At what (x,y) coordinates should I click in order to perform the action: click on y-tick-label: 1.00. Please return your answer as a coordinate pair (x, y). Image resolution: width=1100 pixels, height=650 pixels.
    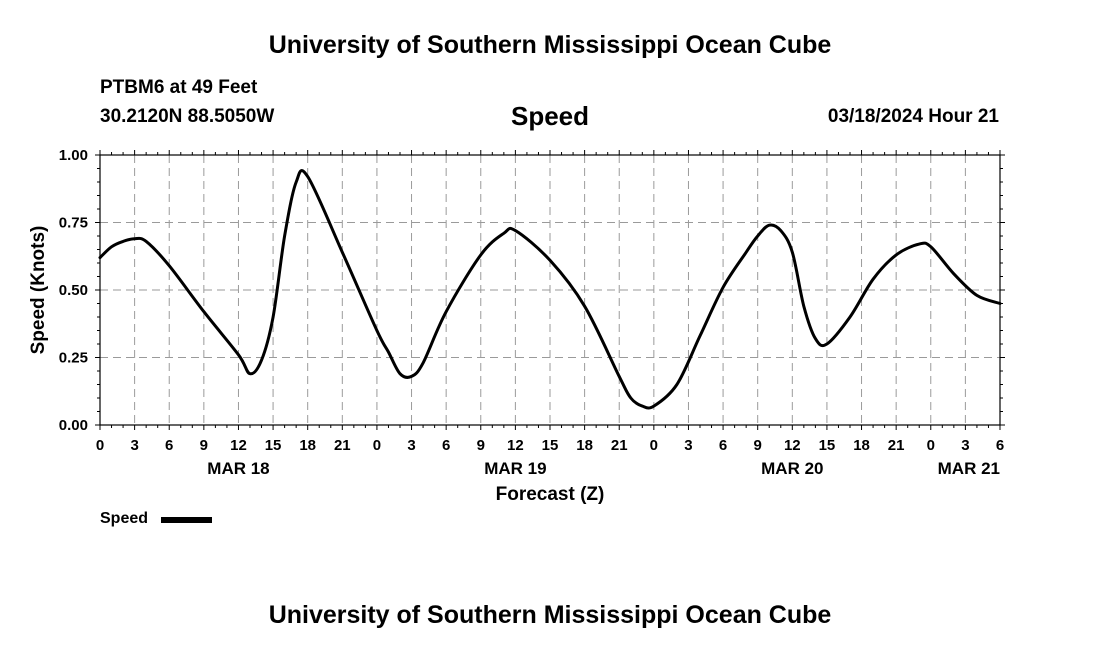
    Looking at the image, I should click on (73, 155).